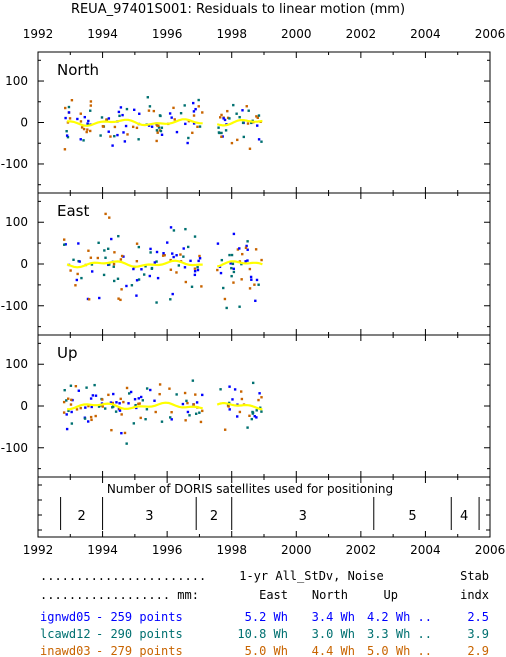  I want to click on stats-row-stab-0: 2.5, so click(478, 617).